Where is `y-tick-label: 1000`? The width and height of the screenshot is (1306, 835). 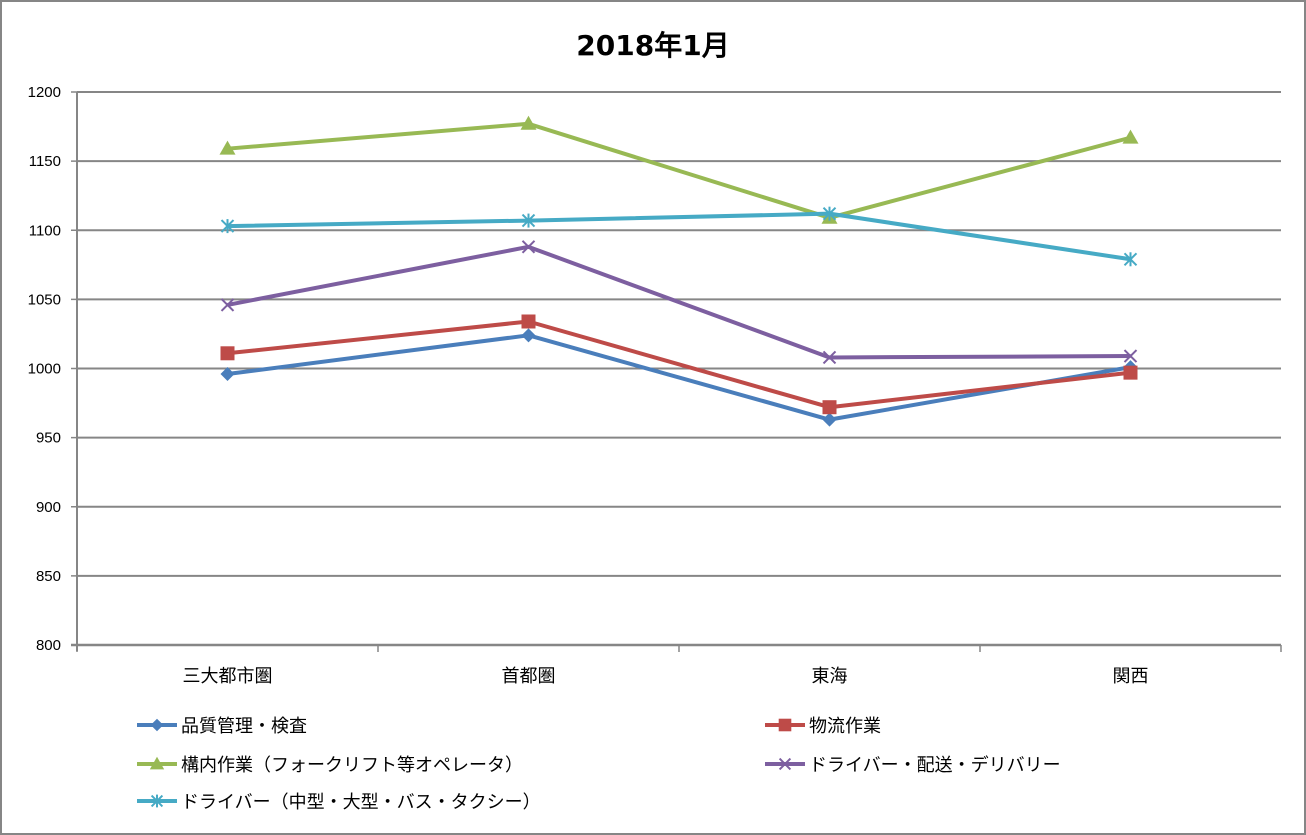 y-tick-label: 1000 is located at coordinates (44, 369).